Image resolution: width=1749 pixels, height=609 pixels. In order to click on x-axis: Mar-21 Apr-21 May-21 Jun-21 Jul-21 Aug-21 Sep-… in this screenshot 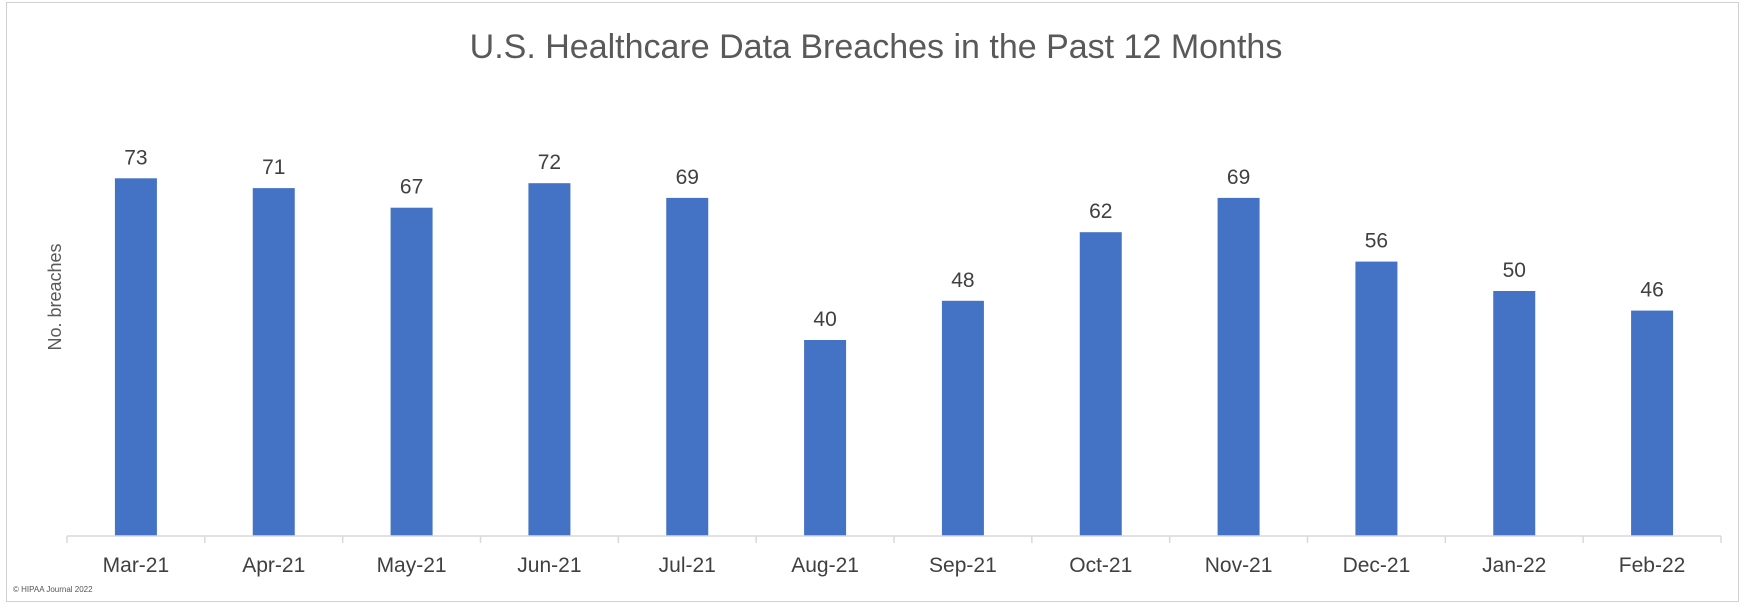, I will do `click(894, 556)`.